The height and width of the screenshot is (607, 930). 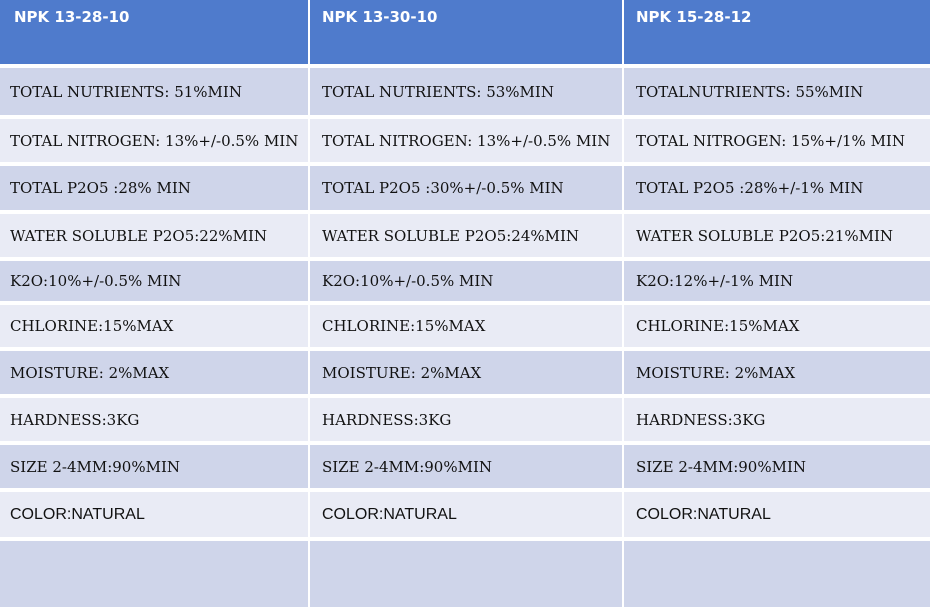 I want to click on total-nutrients-cell: TOTAL NUTRIENTS: 53%MIN, so click(x=466, y=91).